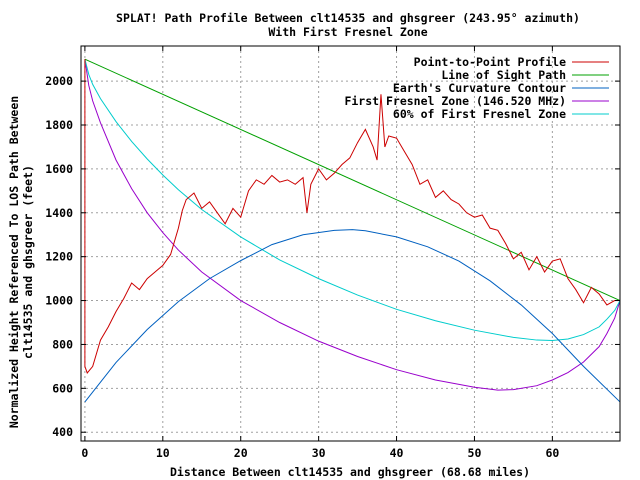 The height and width of the screenshot is (480, 640). I want to click on y-tick-label: 1600, so click(59, 169).